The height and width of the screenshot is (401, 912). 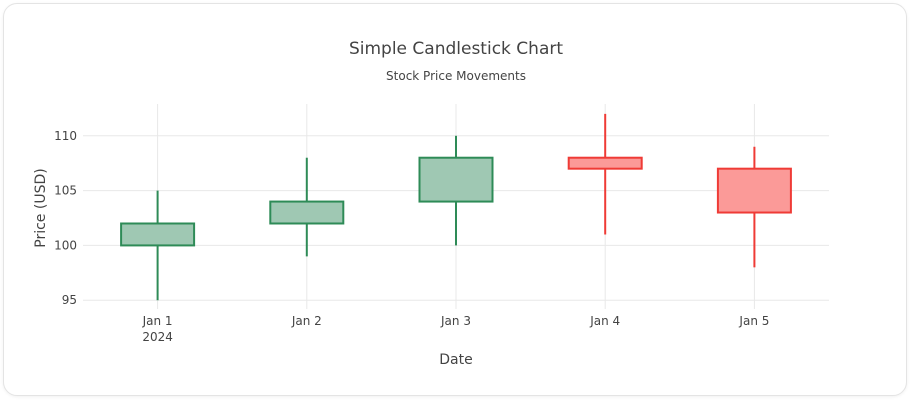 I want to click on chart-title: Simple Candlestick Chart, so click(x=456, y=49).